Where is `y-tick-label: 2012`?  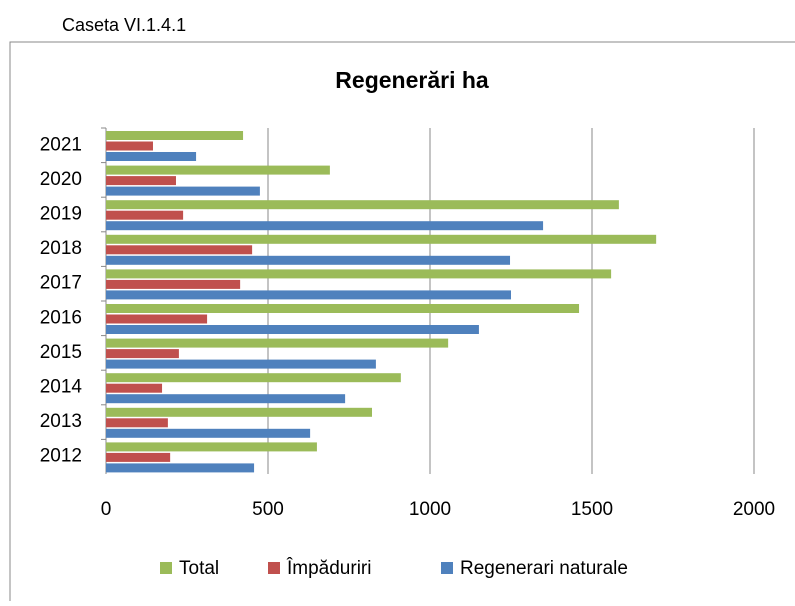
y-tick-label: 2012 is located at coordinates (61, 456).